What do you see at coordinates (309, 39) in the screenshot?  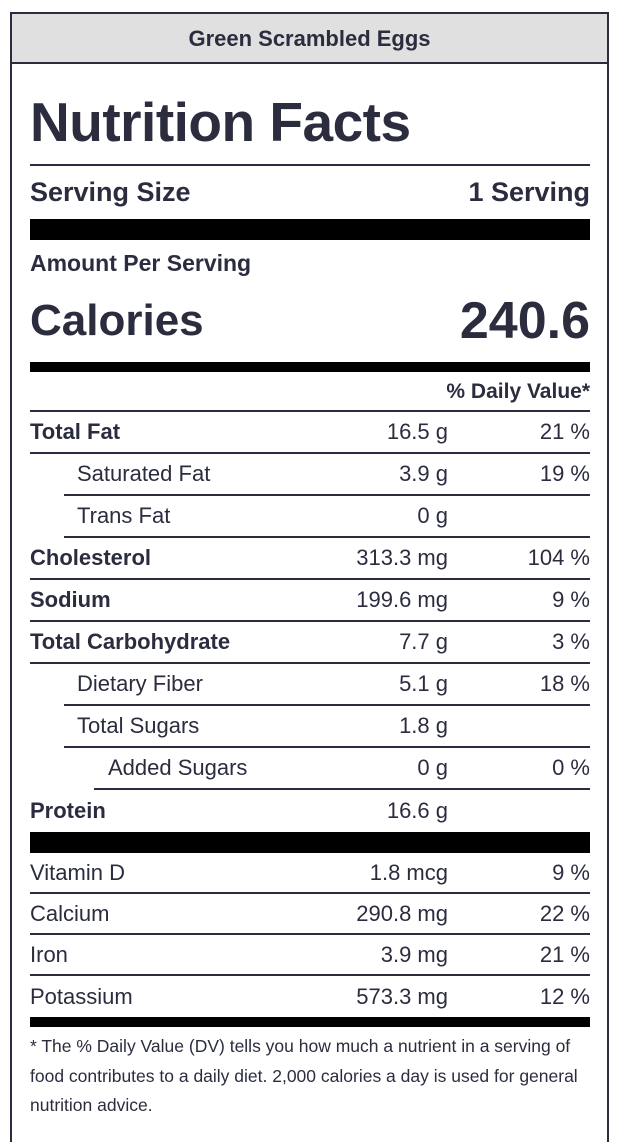 I see `recipe-title: Green Scrambled Eggs` at bounding box center [309, 39].